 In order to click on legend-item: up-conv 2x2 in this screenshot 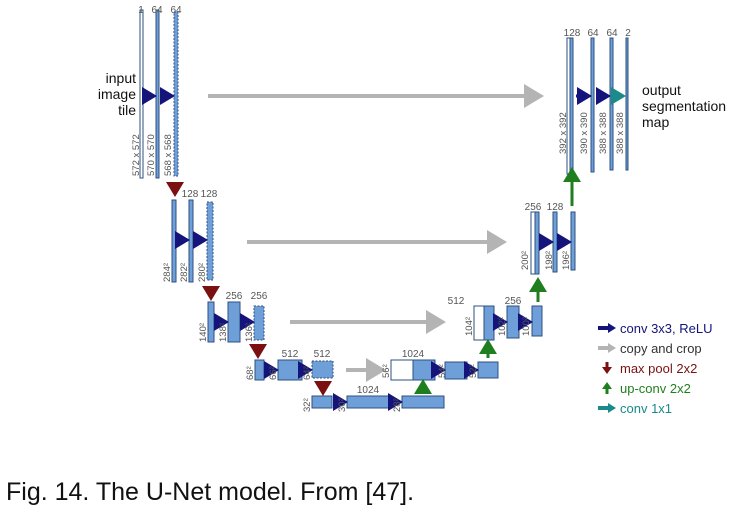, I will do `click(655, 388)`.